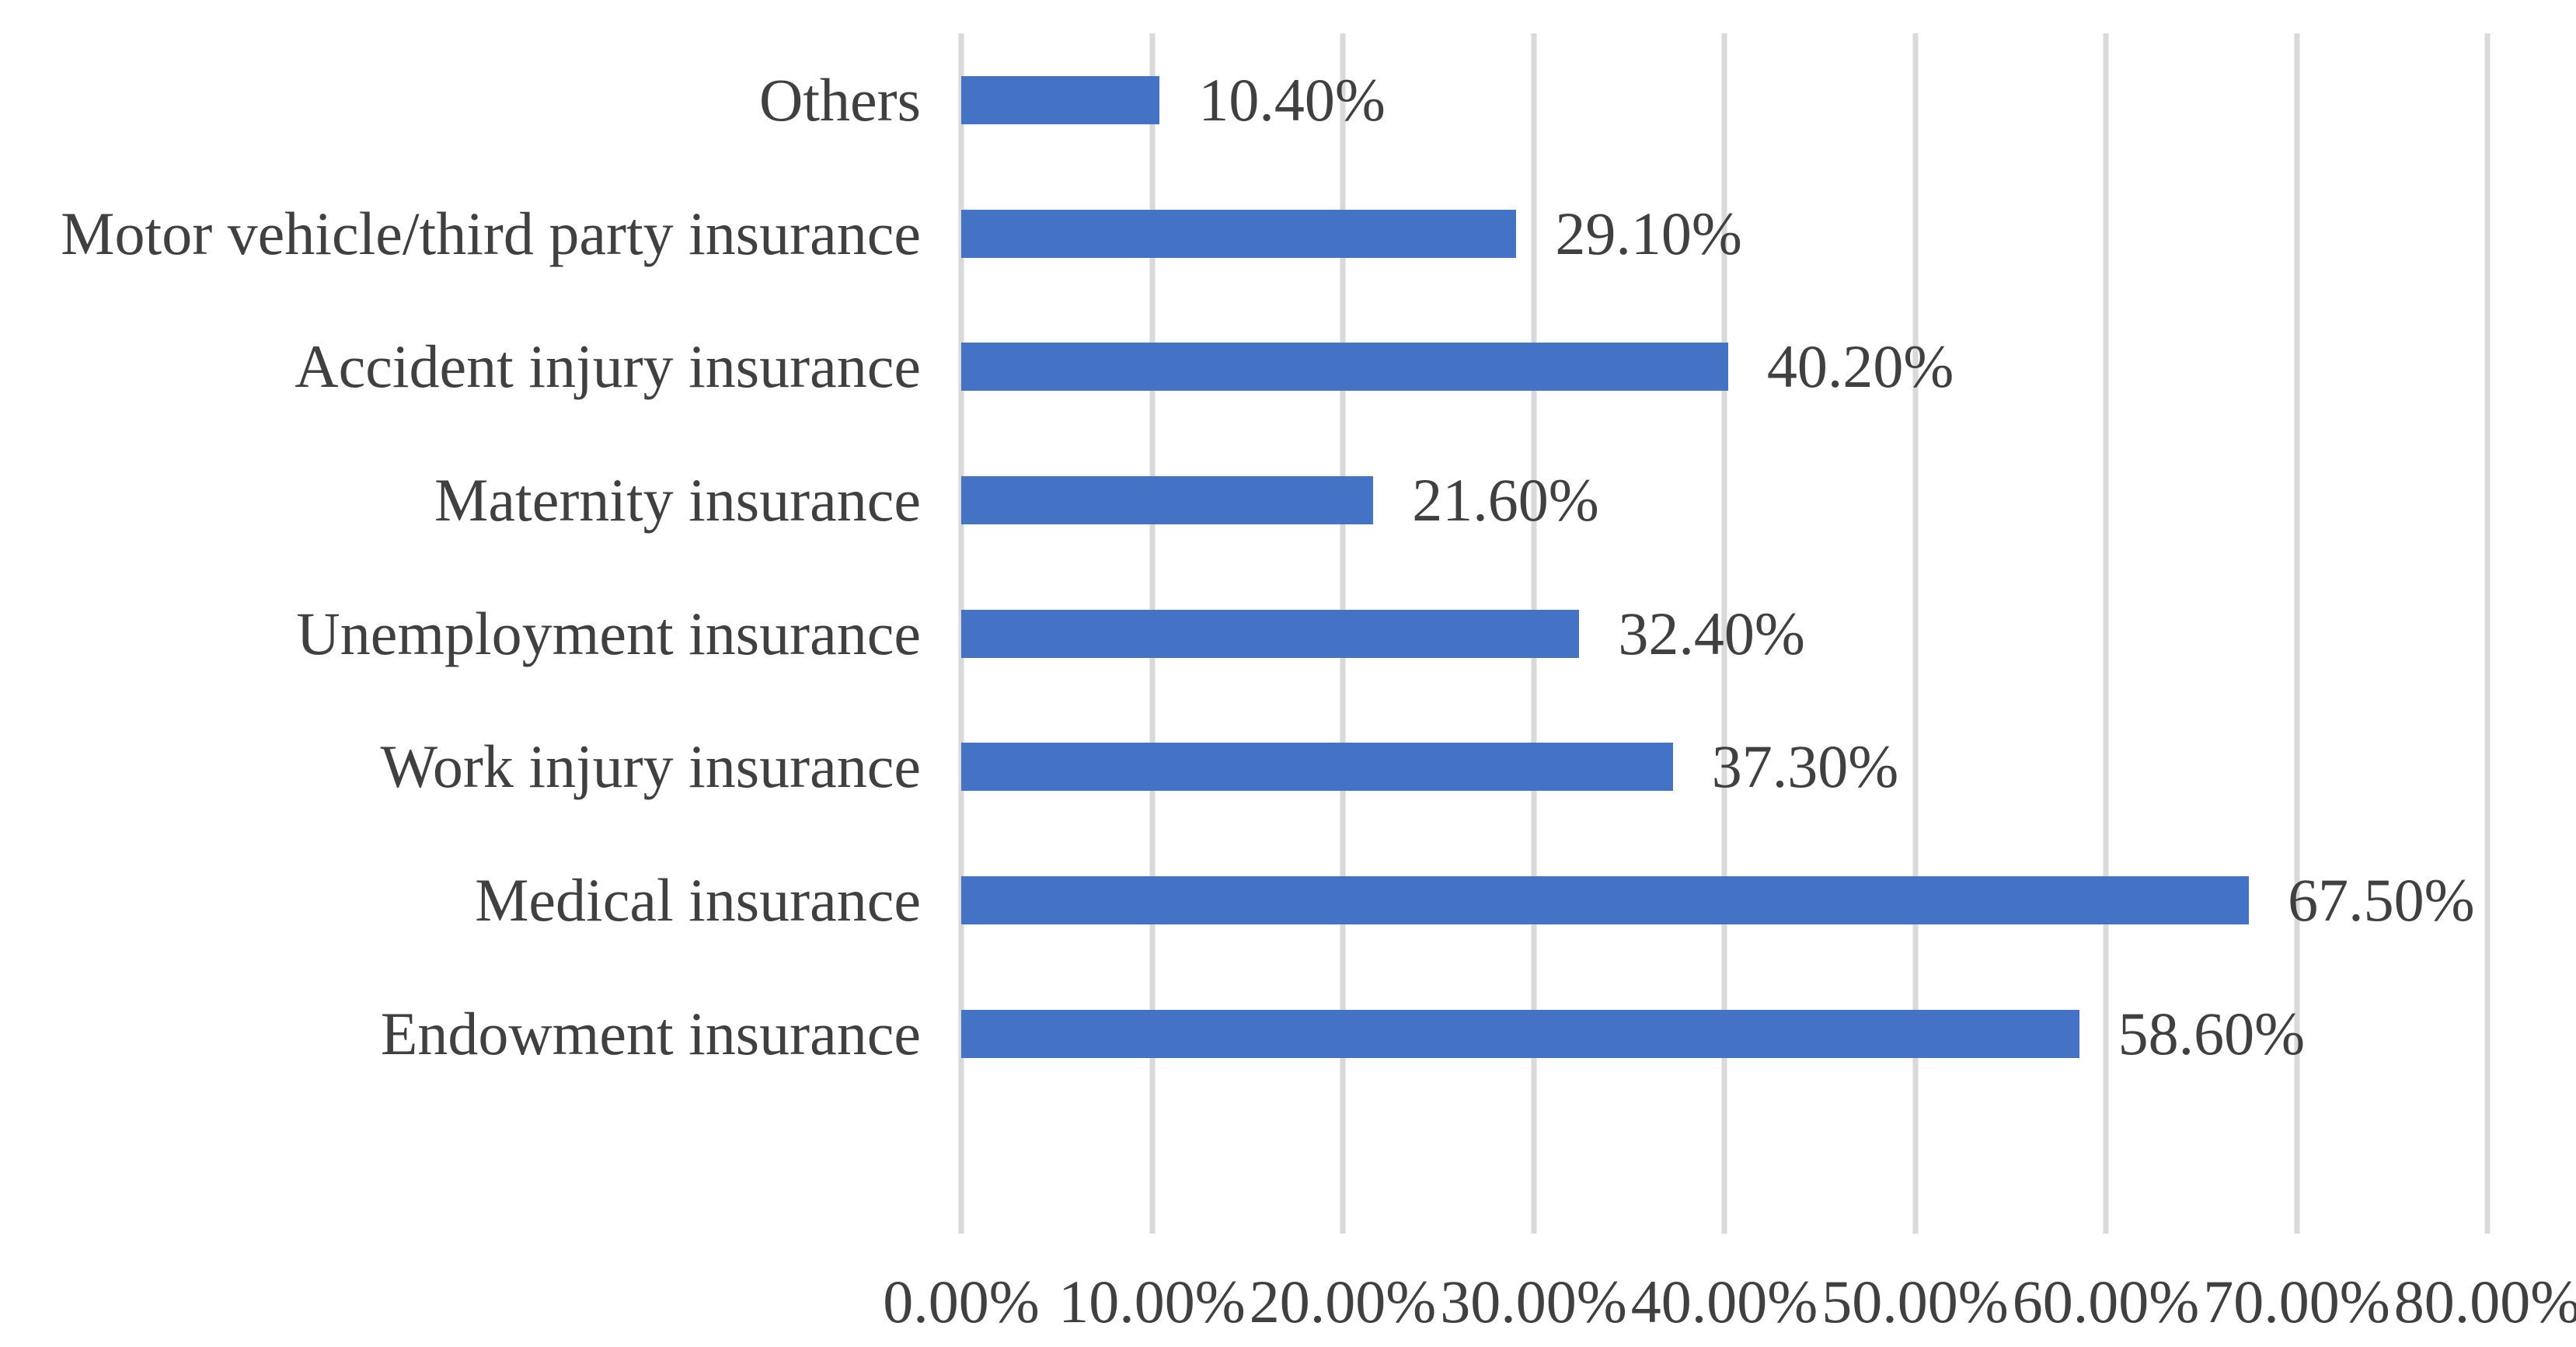 This screenshot has width=2576, height=1347. What do you see at coordinates (1724, 1301) in the screenshot?
I see `x-axis-tick-label: 40.00%` at bounding box center [1724, 1301].